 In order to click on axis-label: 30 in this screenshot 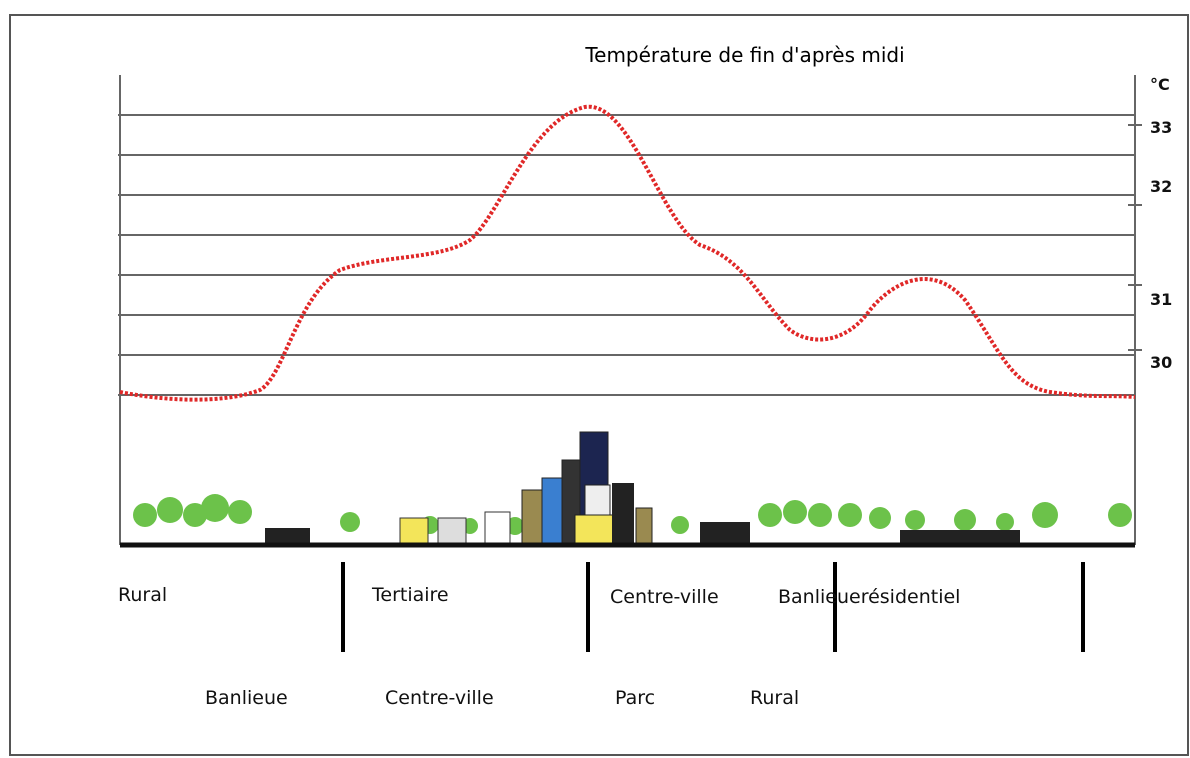, I will do `click(1161, 362)`.